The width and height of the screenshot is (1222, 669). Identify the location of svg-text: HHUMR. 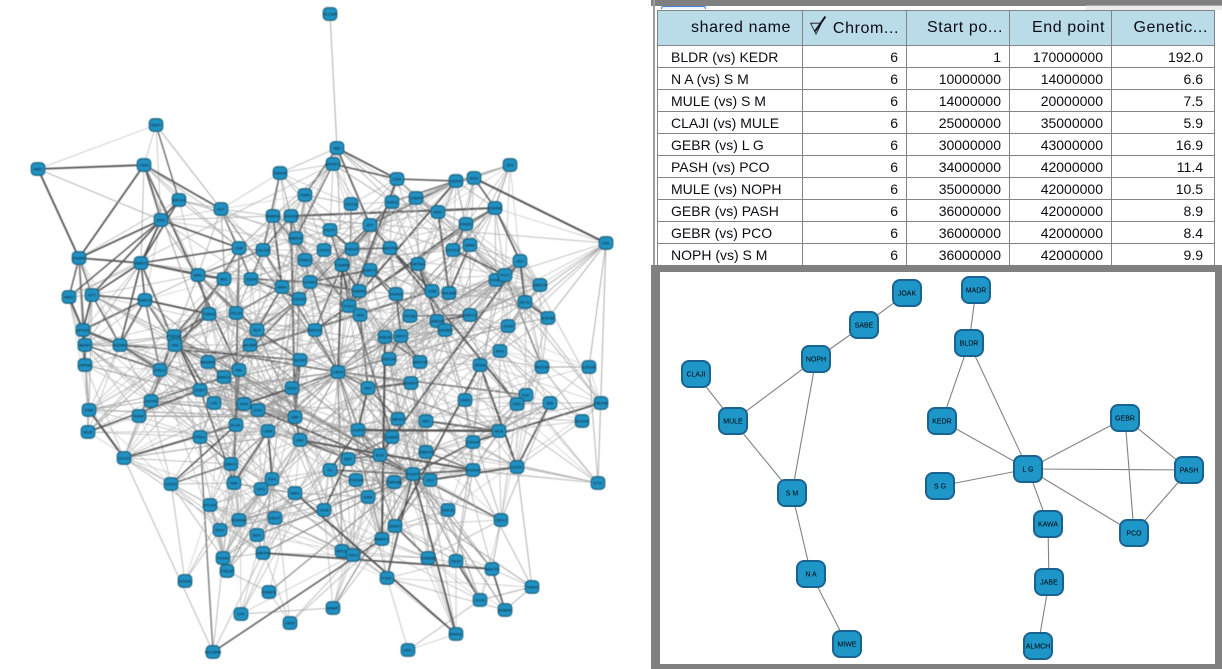
(449, 293).